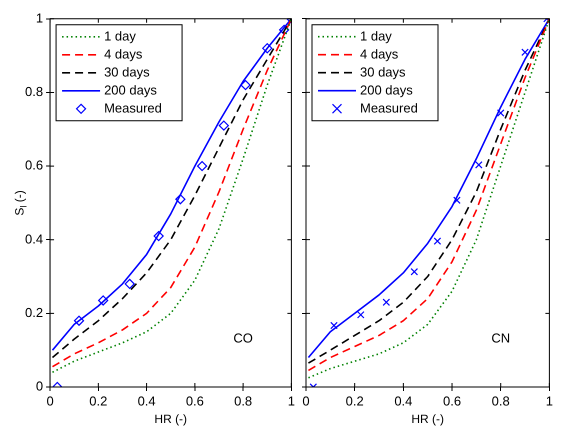 The width and height of the screenshot is (564, 435). Describe the element at coordinates (40, 18) in the screenshot. I see `y-tick-label: 1` at that location.